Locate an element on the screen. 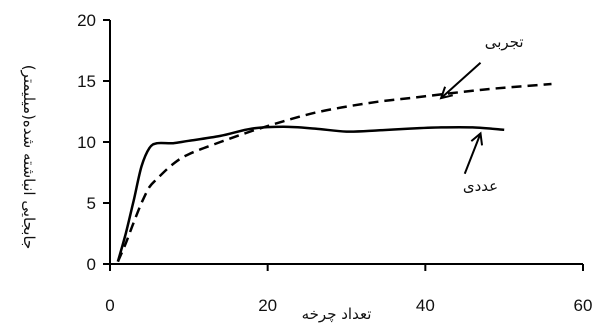 The height and width of the screenshot is (327, 605). x-tick-label: 20 is located at coordinates (267, 305).